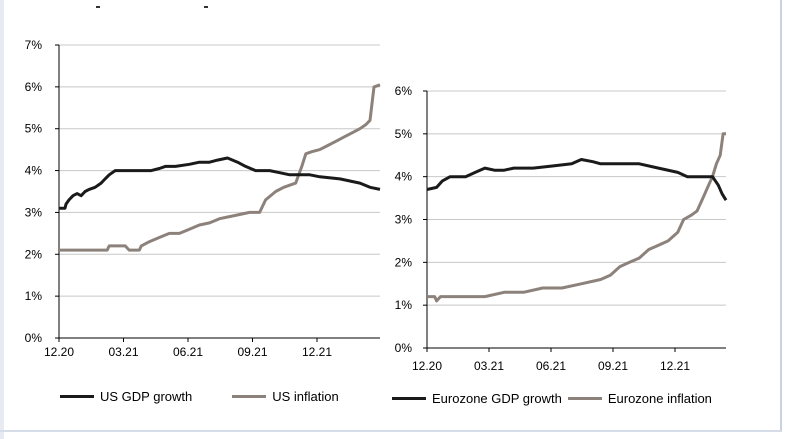 The width and height of the screenshot is (801, 439). What do you see at coordinates (34, 254) in the screenshot?
I see `y-tick-label-0-2: 2%` at bounding box center [34, 254].